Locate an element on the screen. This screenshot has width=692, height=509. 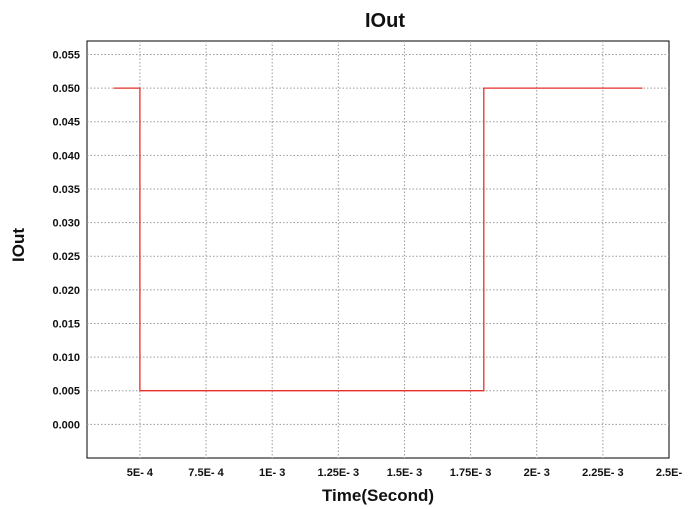
x-tick-label: 2.25E- 3 is located at coordinates (603, 473).